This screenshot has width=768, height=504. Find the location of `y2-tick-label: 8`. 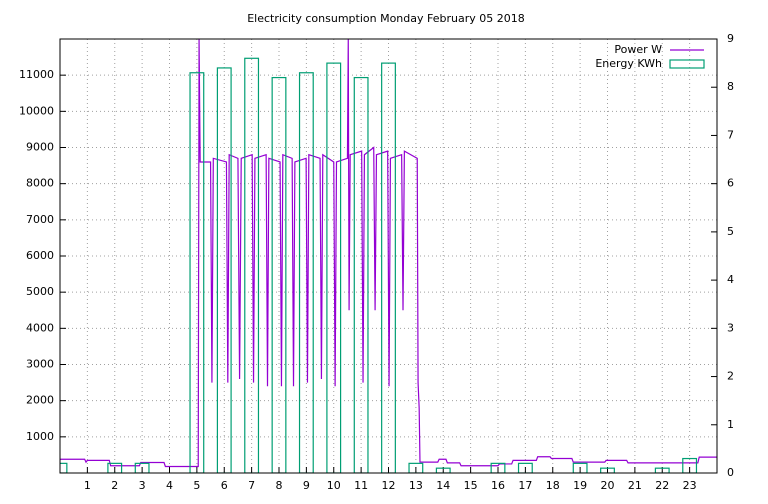

y2-tick-label: 8 is located at coordinates (730, 86).